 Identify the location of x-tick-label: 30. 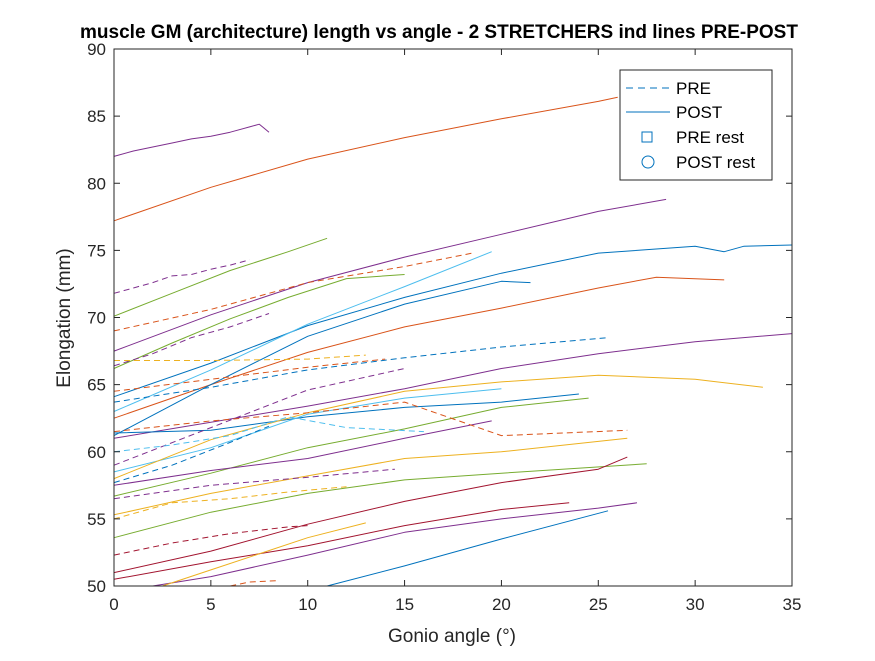
(695, 604).